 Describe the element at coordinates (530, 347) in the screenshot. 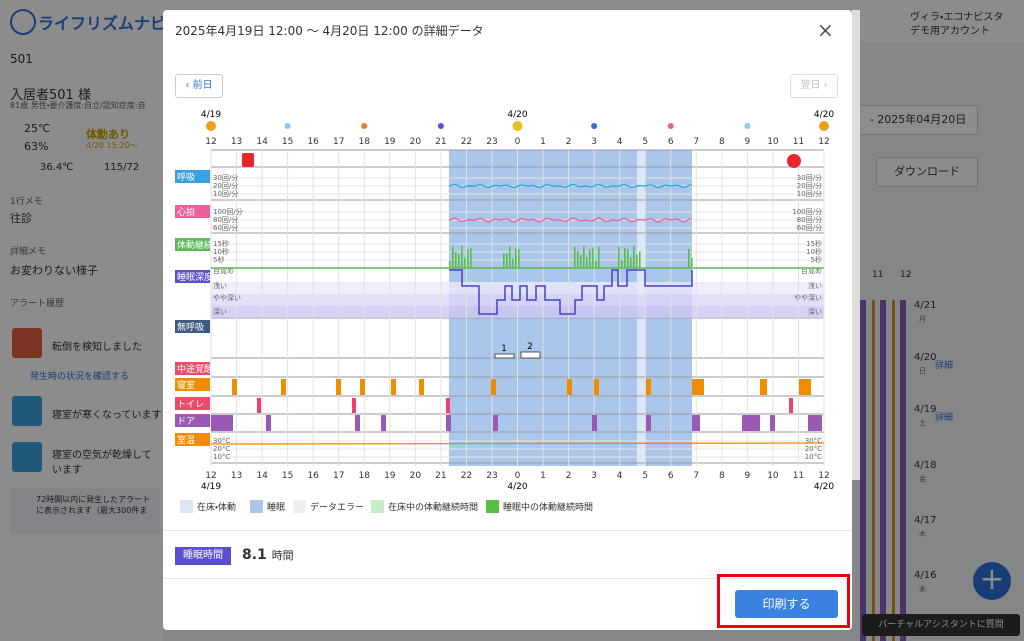

I see `apnea-label: 2` at that location.